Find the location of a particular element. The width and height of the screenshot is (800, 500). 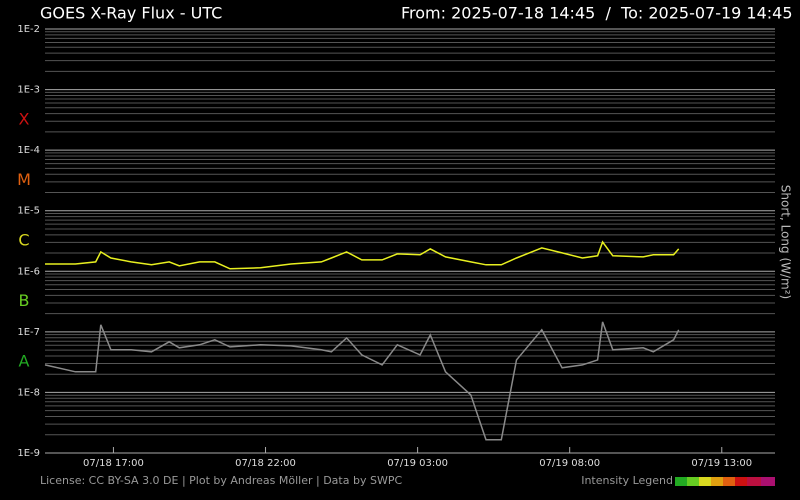

y-tick-label: 1E-6 is located at coordinates (28, 271).